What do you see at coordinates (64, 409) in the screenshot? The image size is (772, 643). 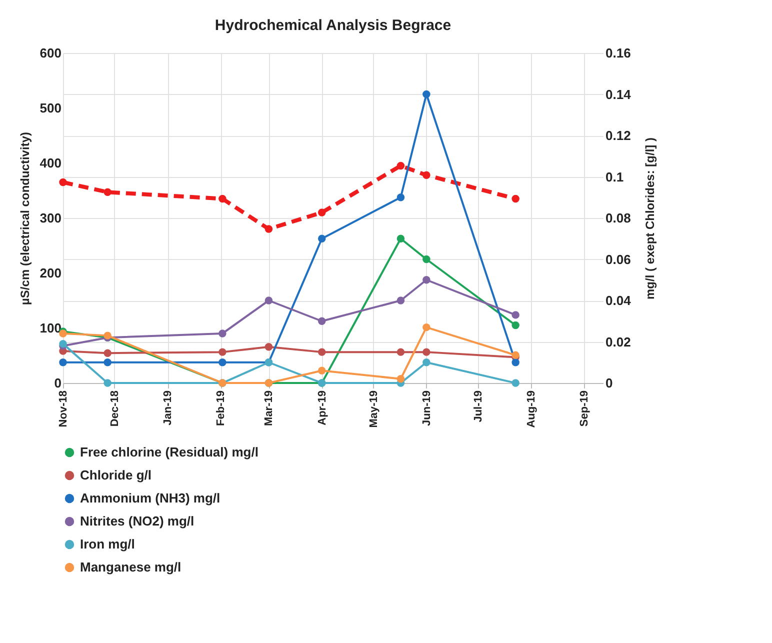 I see `x-tick-label: Nov-18` at bounding box center [64, 409].